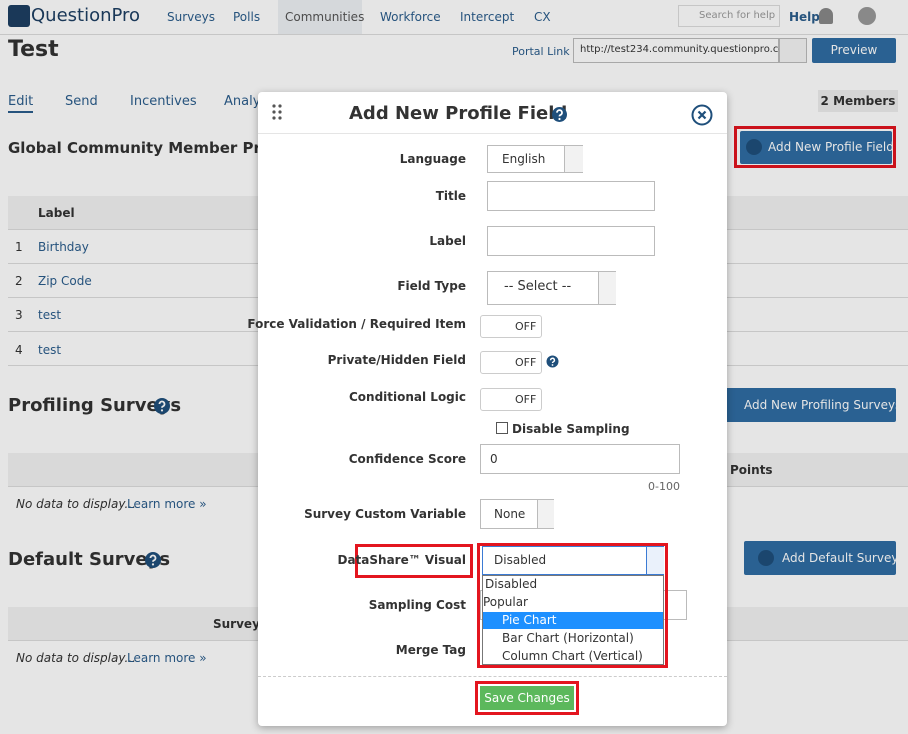  I want to click on field-label: Force Validation / Required Item, so click(356, 324).